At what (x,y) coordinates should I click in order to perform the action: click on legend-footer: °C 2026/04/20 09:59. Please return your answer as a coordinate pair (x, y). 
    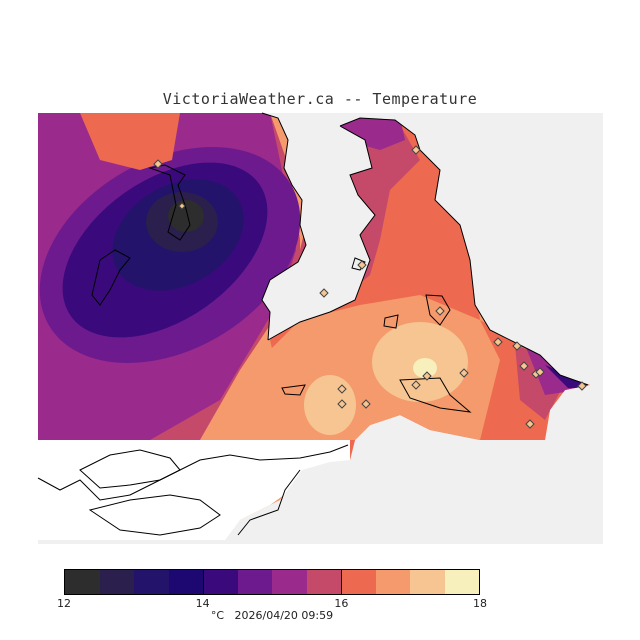
    Looking at the image, I should click on (272, 615).